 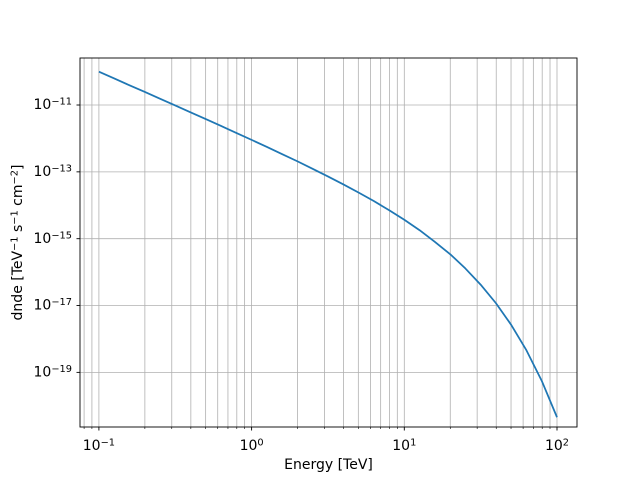 What do you see at coordinates (52, 171) in the screenshot?
I see `y-tick-label: 10−13` at bounding box center [52, 171].